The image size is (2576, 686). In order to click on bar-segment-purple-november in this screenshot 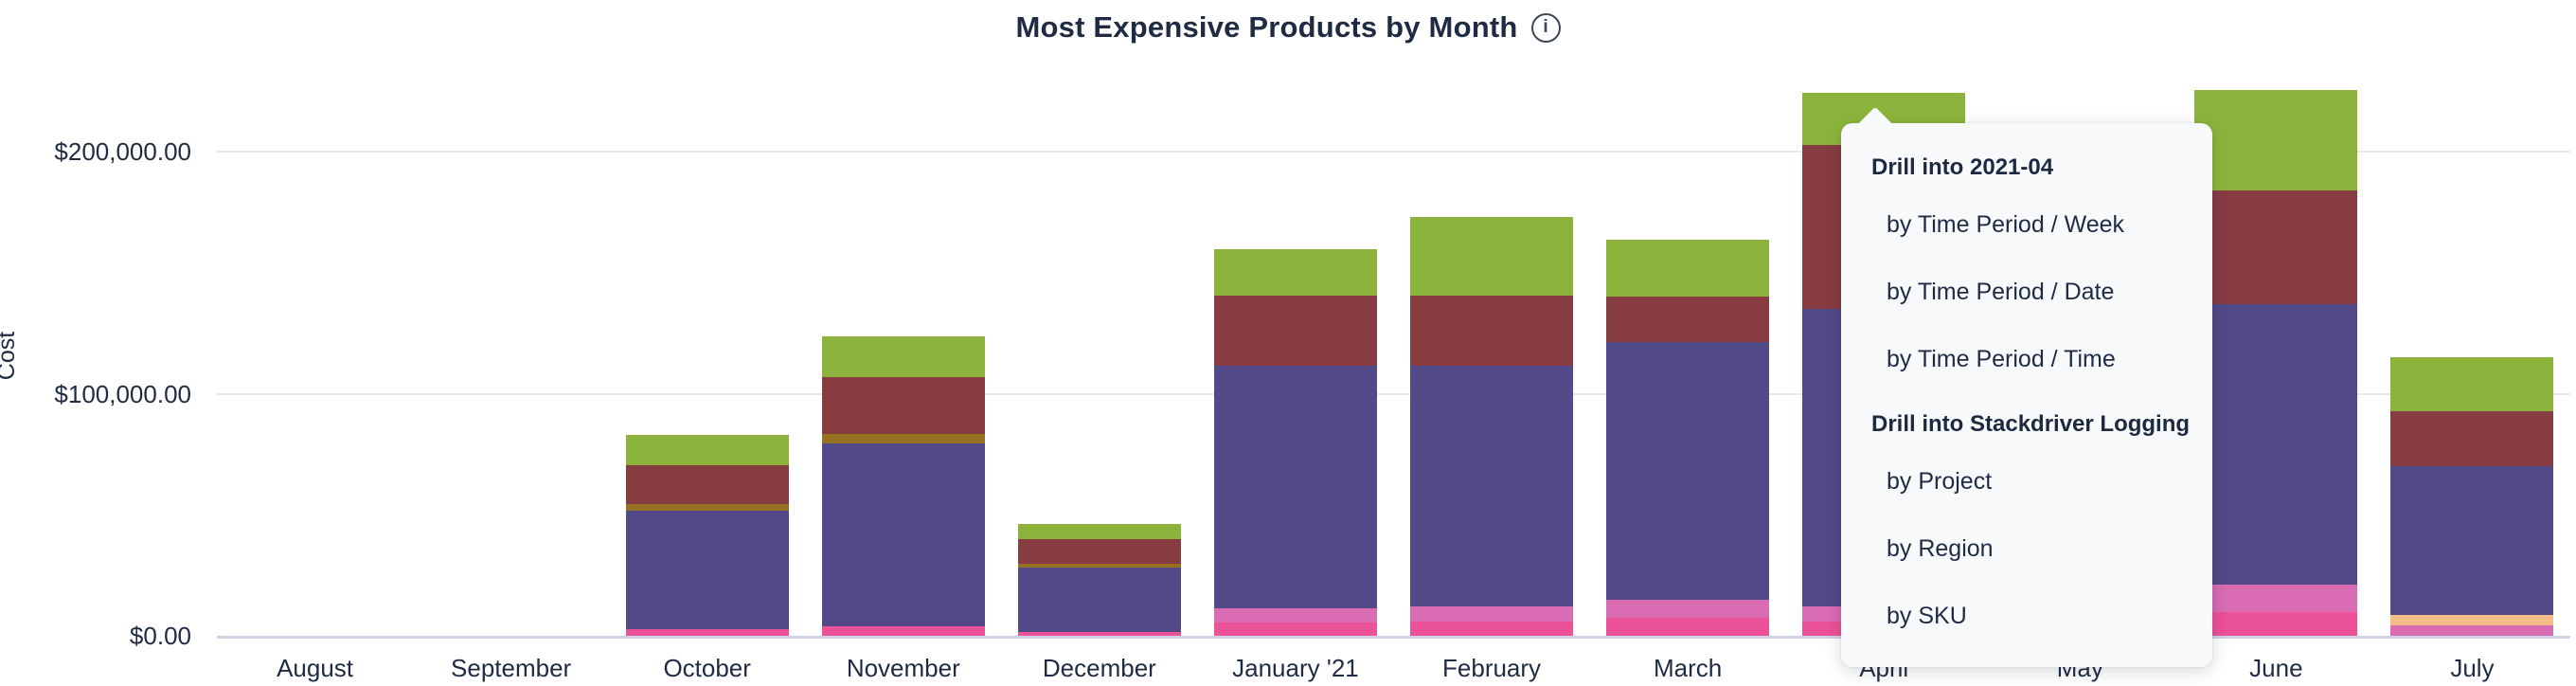, I will do `click(903, 535)`.